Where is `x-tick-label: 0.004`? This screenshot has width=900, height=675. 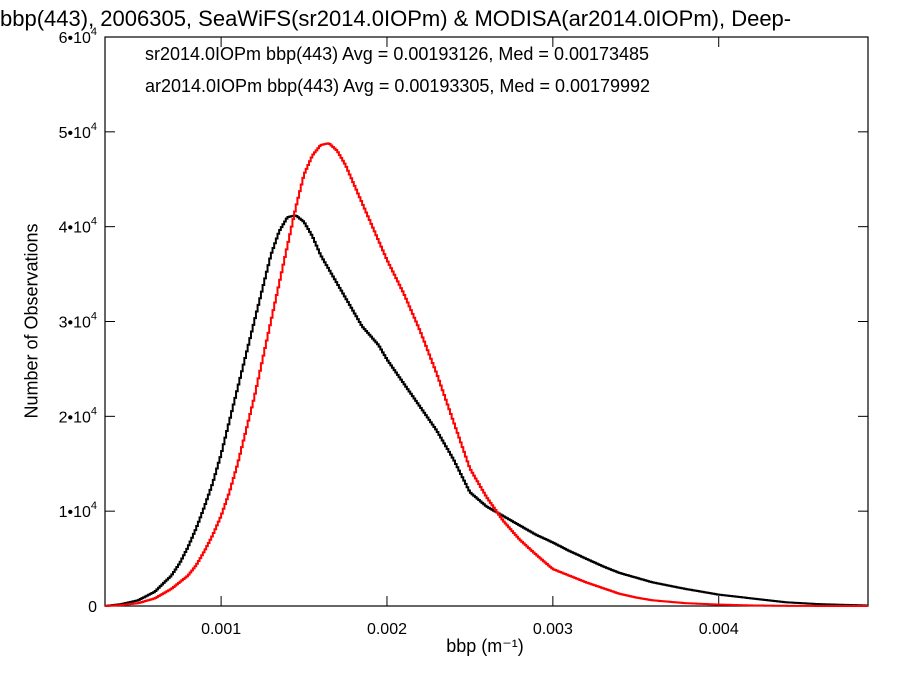 x-tick-label: 0.004 is located at coordinates (719, 629).